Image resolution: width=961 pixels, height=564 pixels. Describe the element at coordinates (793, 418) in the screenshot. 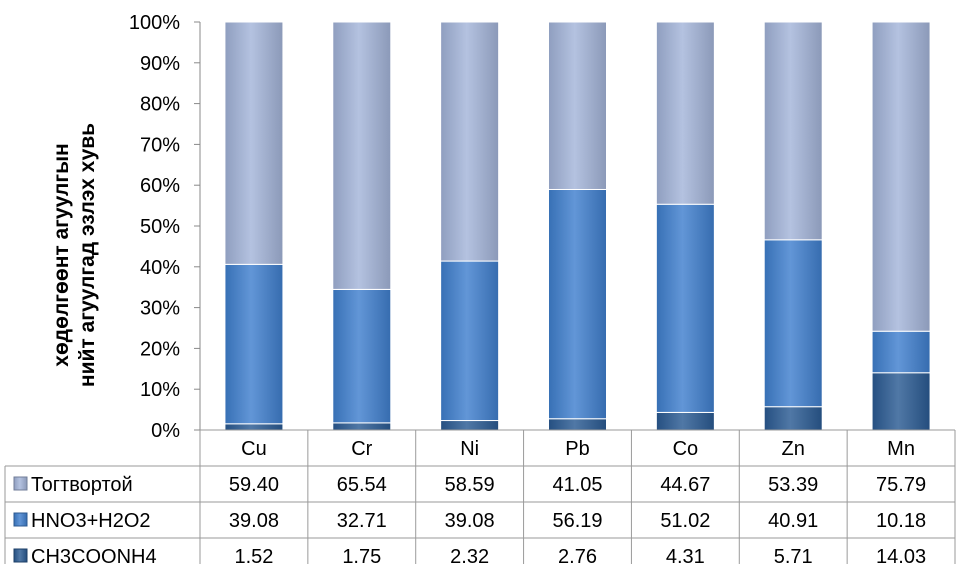

I see `bar-segment-CH3COONH4-Zn` at that location.